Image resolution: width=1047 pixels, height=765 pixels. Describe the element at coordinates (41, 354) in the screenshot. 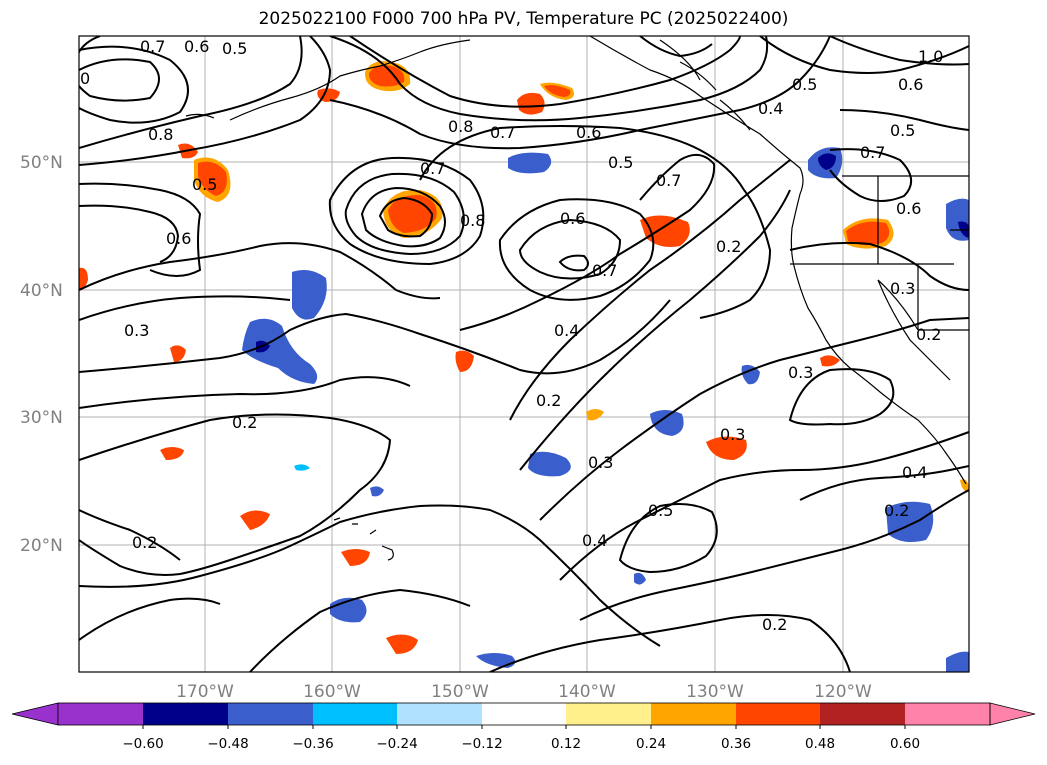

I see `latitude-labels: 50°N 40°N 30°N 20°N` at that location.